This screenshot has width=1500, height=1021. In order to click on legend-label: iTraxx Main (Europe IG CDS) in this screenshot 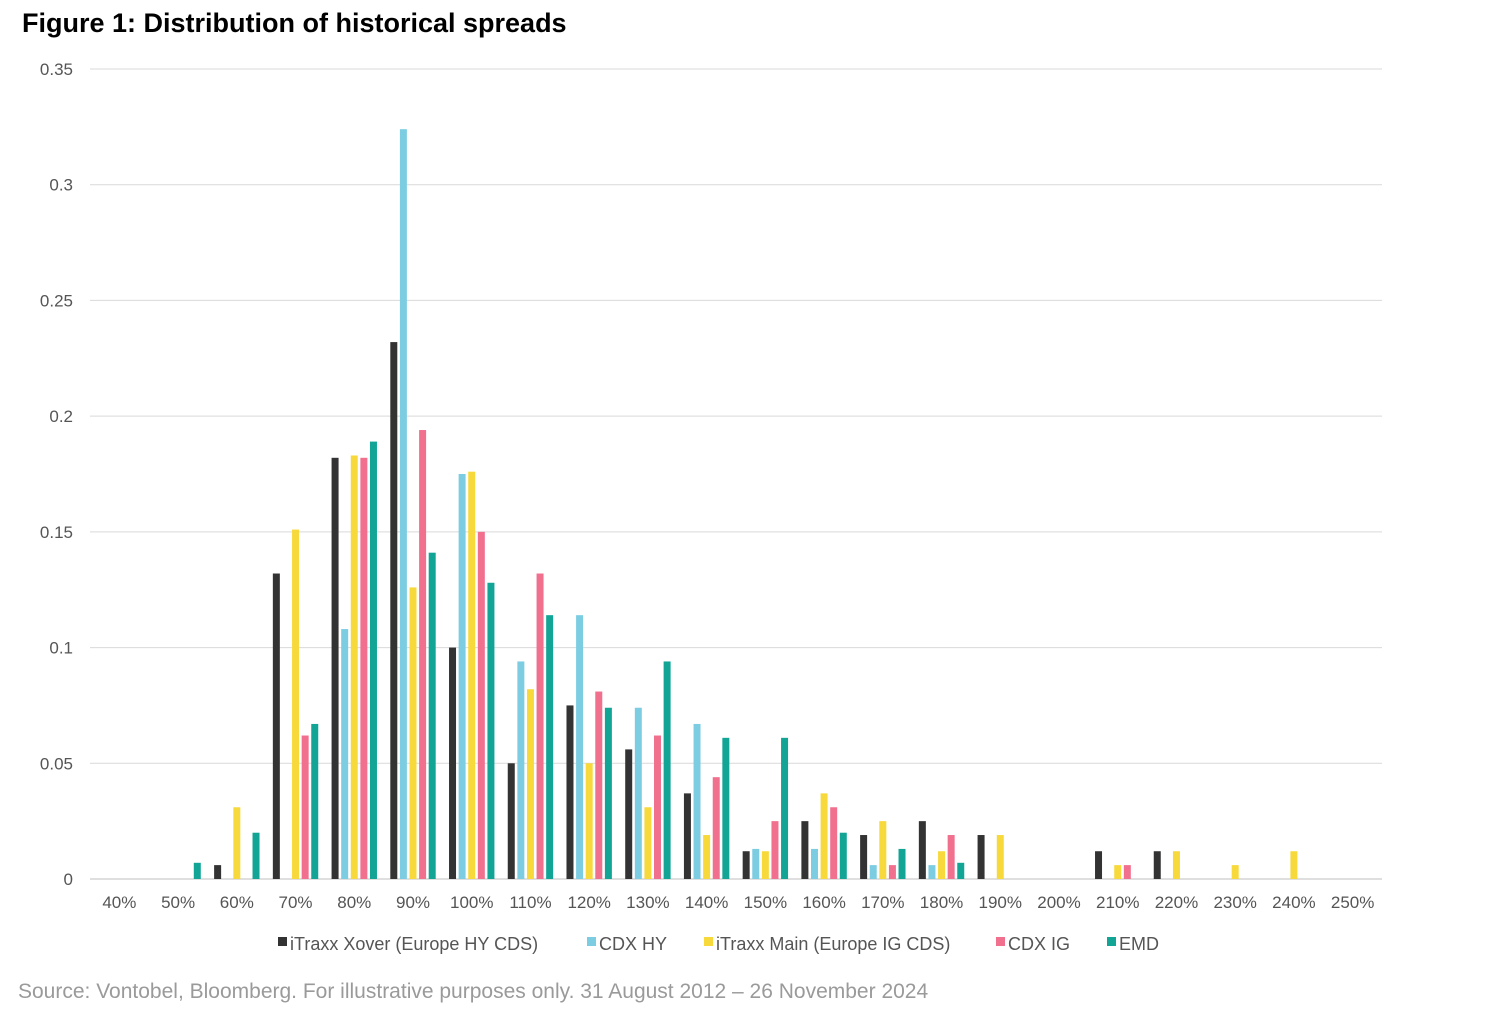, I will do `click(833, 944)`.